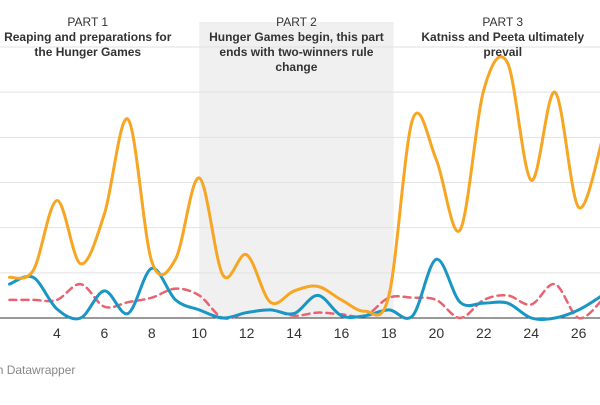 This screenshot has width=600, height=405. I want to click on x-tick-label: 24, so click(531, 333).